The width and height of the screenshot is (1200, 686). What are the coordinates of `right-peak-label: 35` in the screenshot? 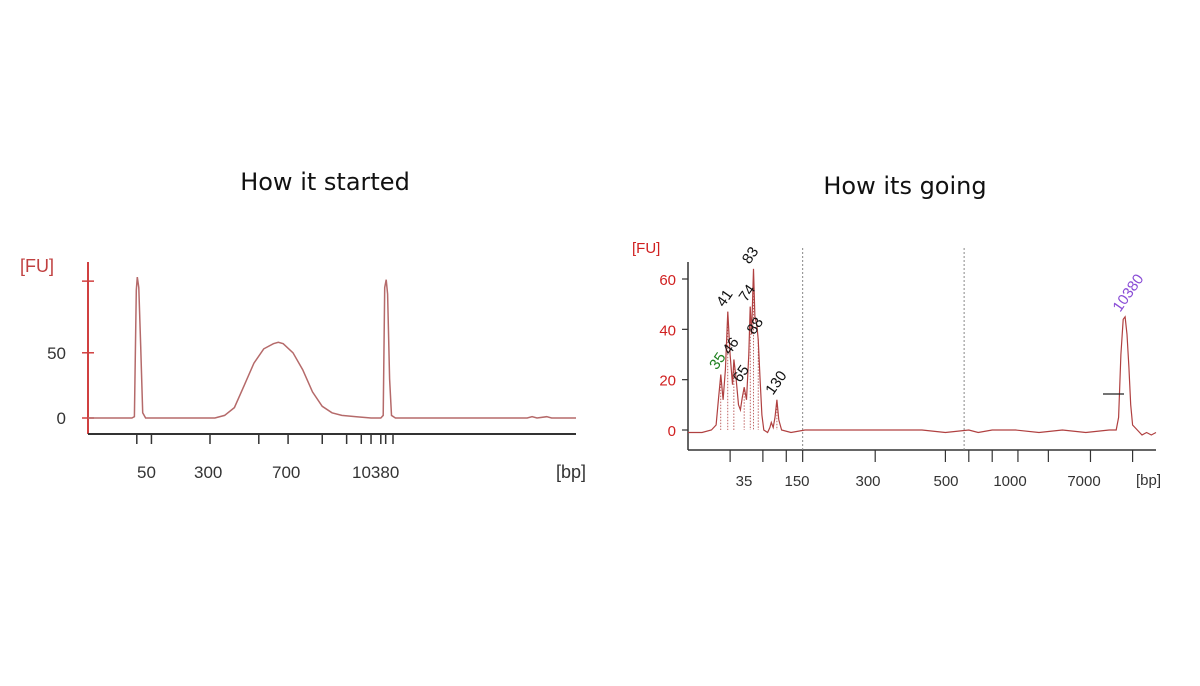 It's located at (717, 361).